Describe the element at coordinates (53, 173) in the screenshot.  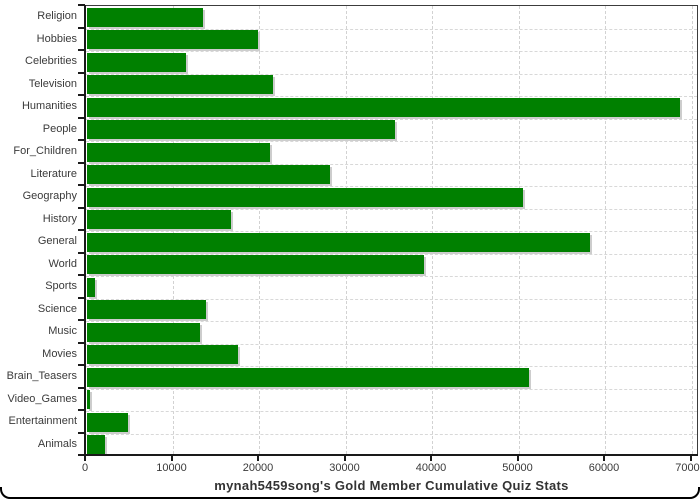
I see `y-tick-label: Literature` at that location.